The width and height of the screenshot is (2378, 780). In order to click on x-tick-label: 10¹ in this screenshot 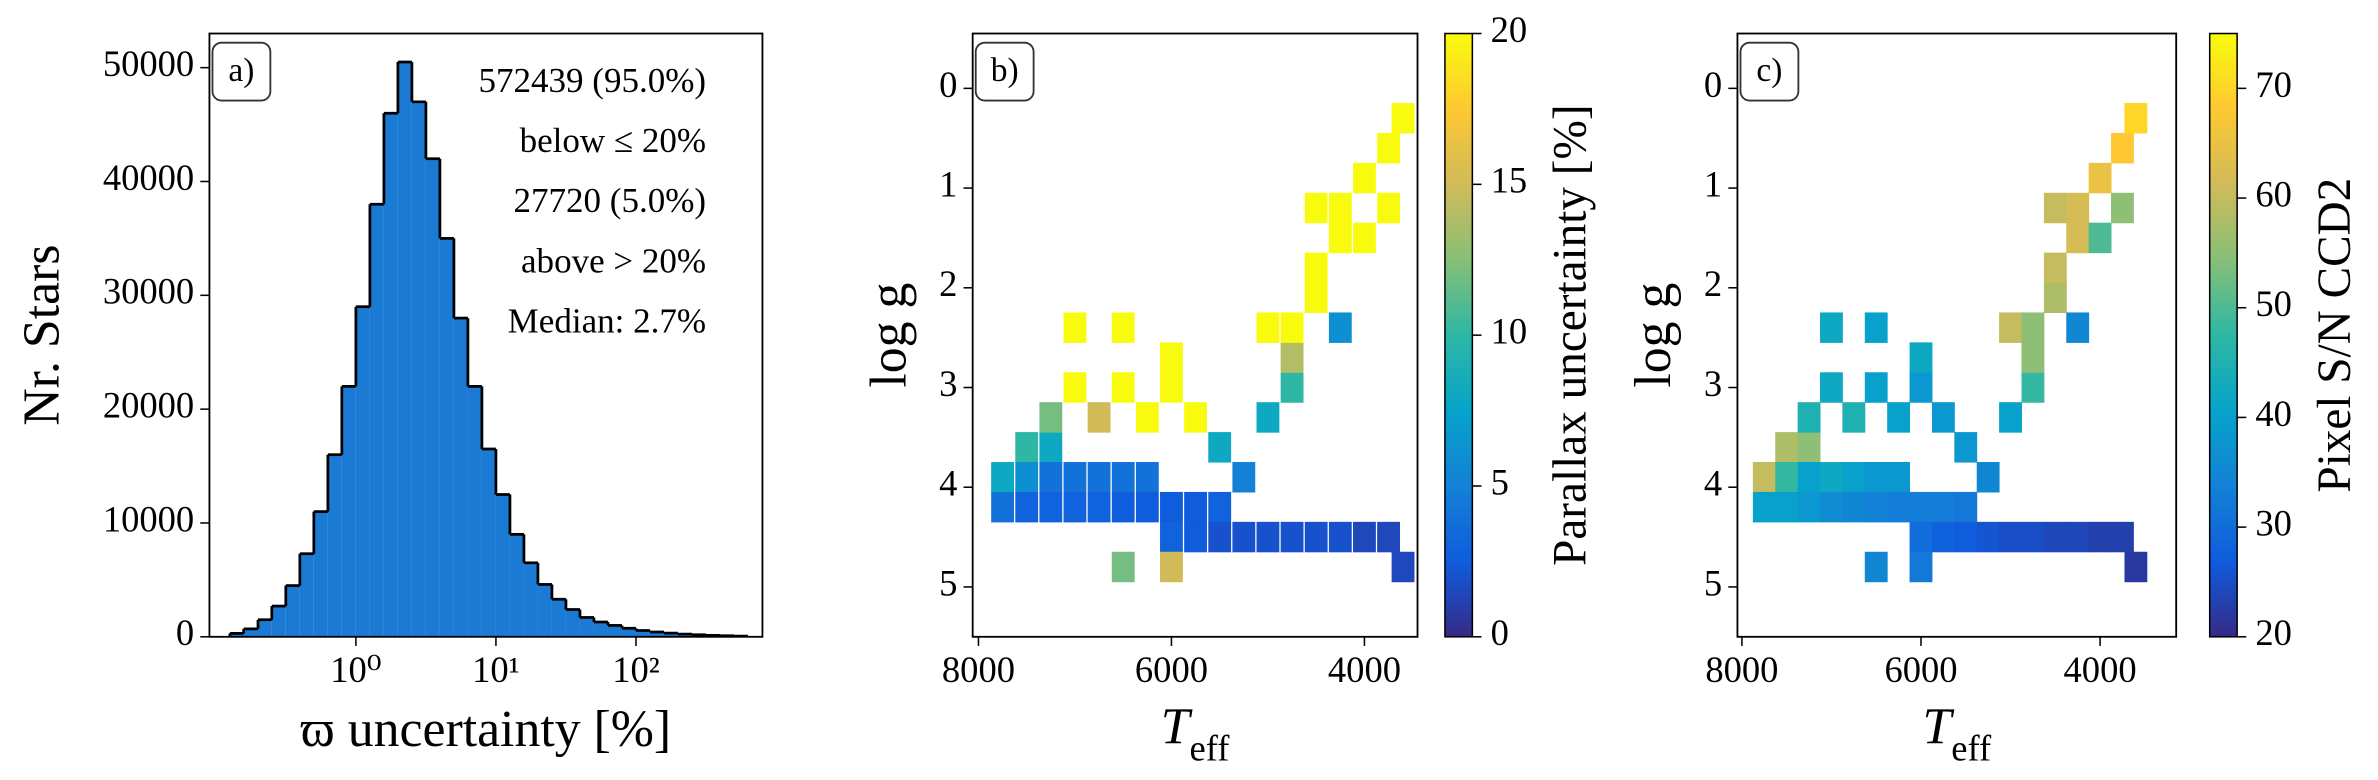, I will do `click(496, 669)`.